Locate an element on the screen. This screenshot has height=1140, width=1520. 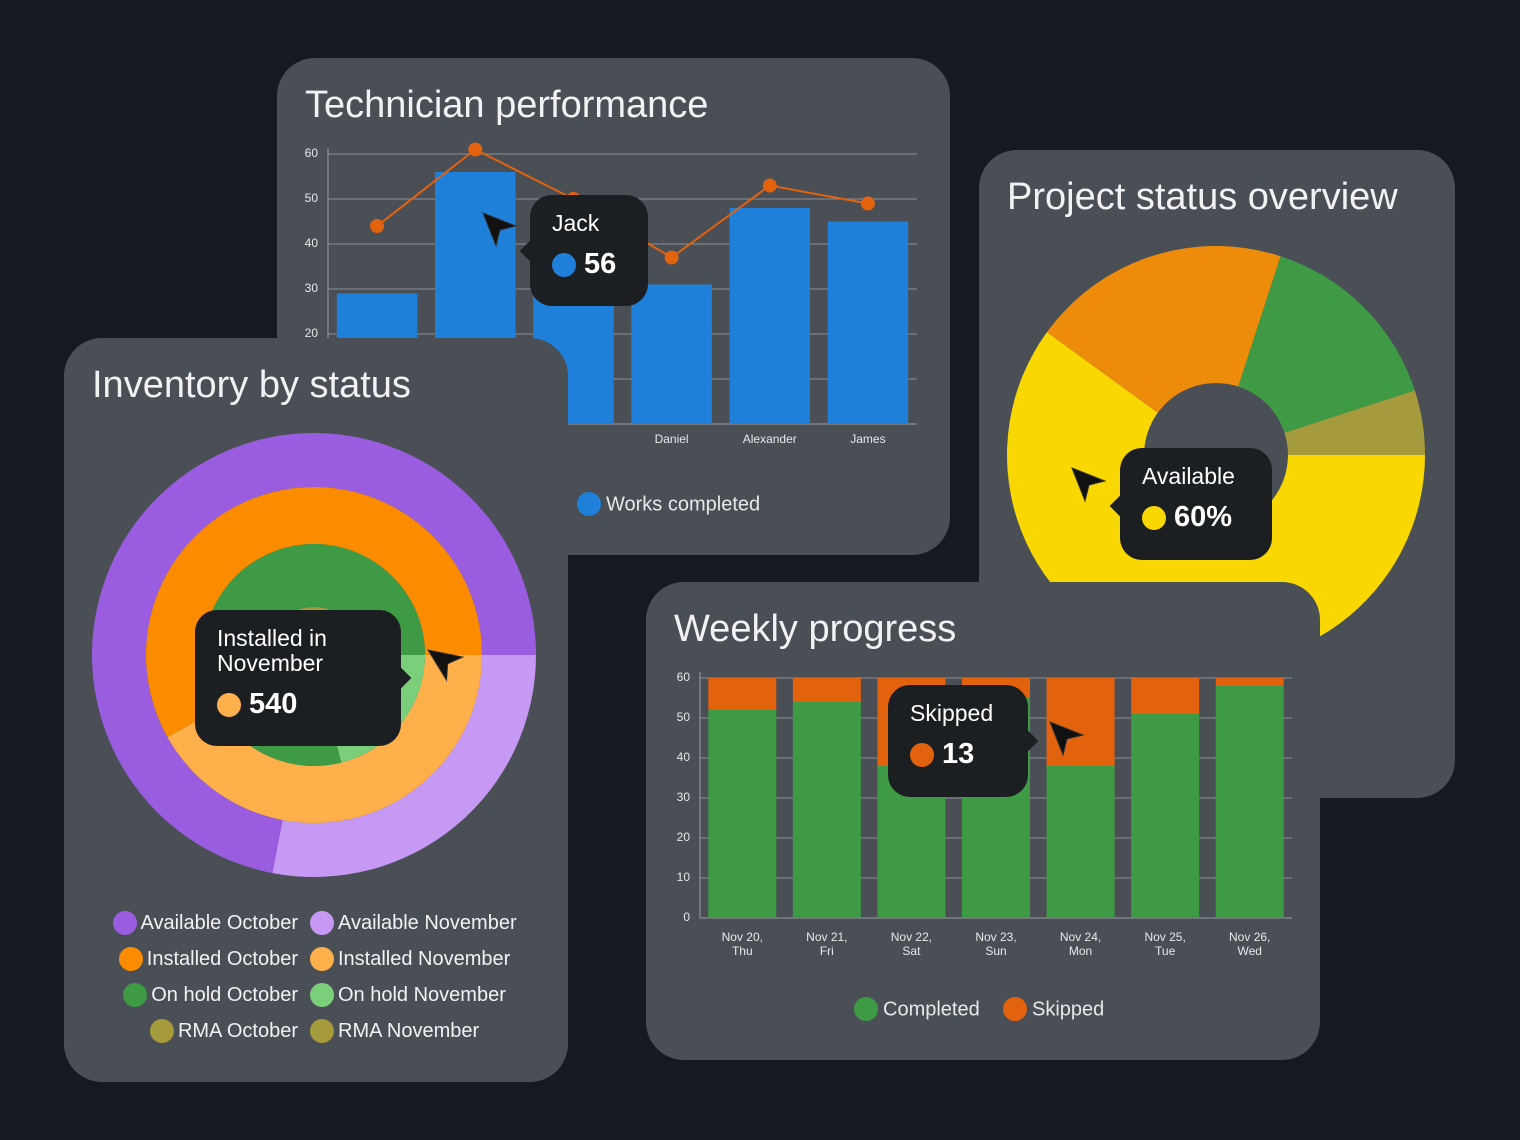
legend-label: Available November is located at coordinates (427, 922).